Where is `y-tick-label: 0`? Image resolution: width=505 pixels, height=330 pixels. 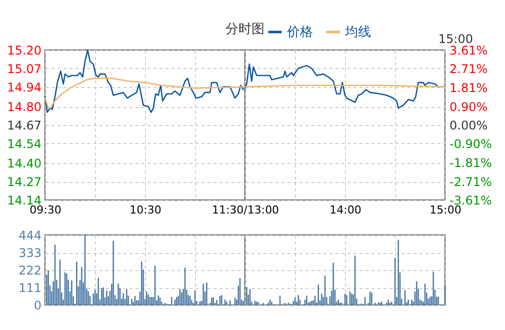 y-tick-label: 0 is located at coordinates (38, 305).